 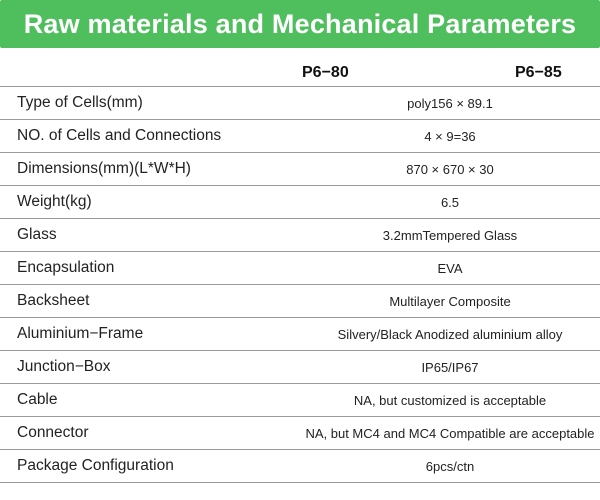 I want to click on row-label: Dimensions(mm)(L*W*H), so click(x=104, y=168).